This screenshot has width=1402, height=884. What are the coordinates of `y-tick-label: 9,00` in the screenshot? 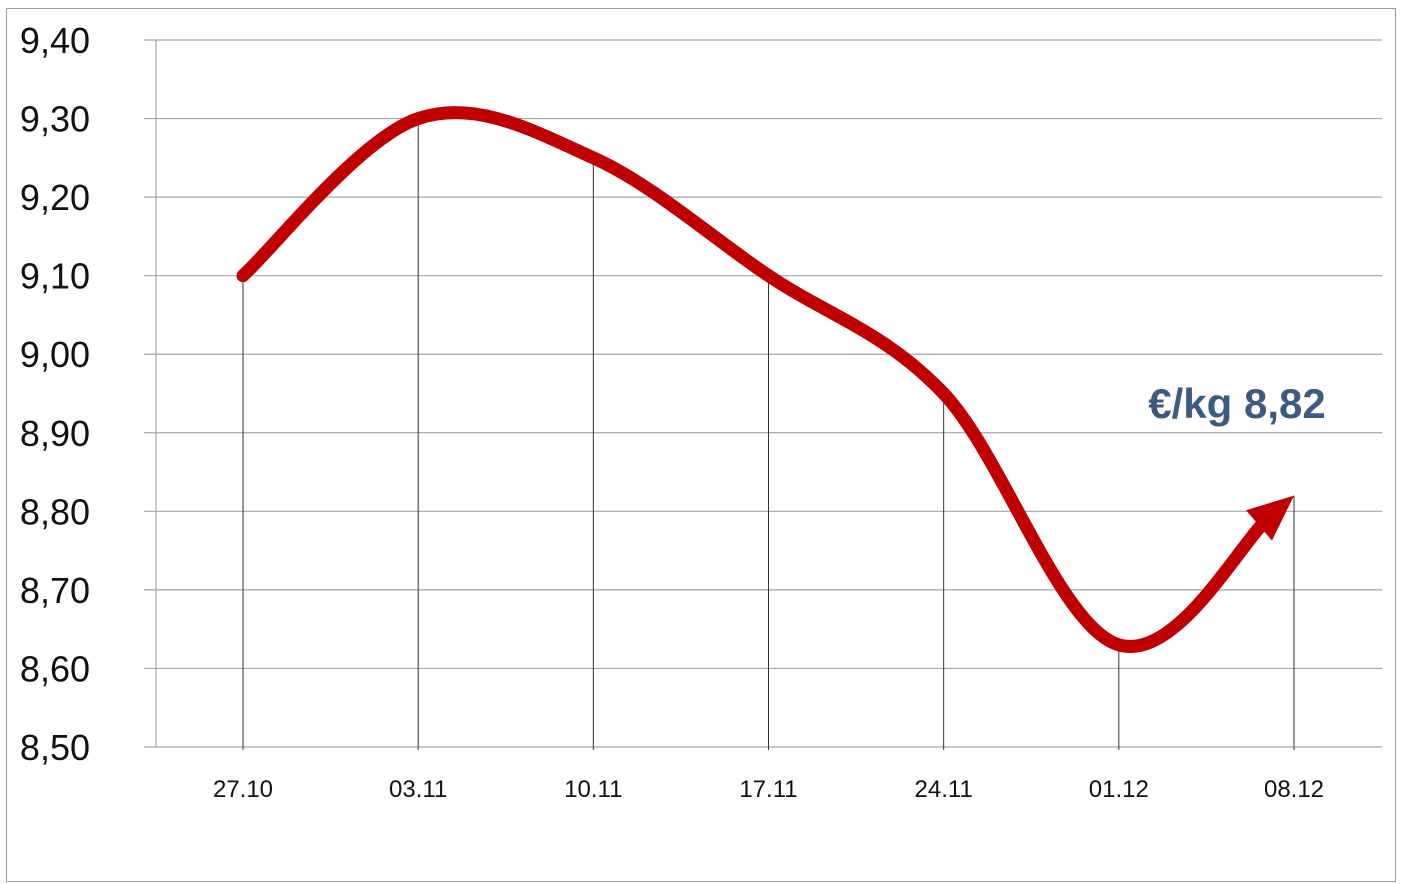 It's located at (55, 354).